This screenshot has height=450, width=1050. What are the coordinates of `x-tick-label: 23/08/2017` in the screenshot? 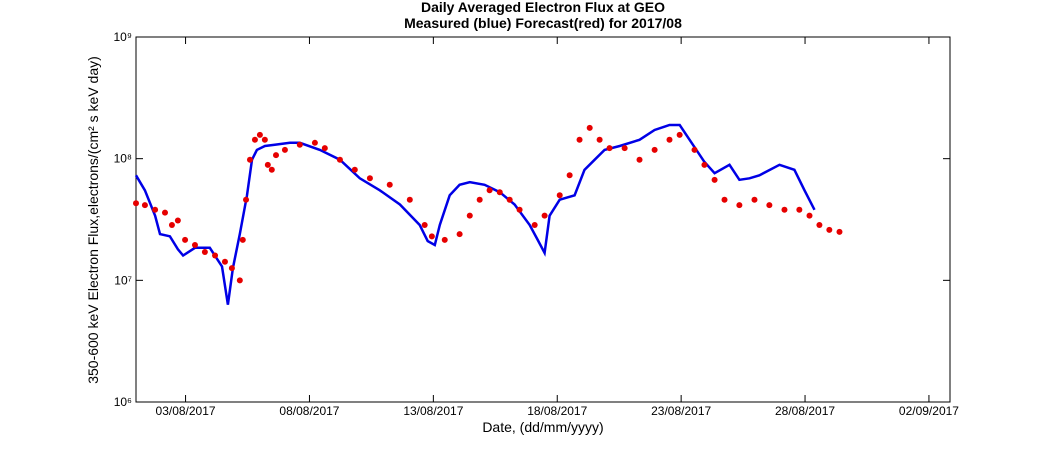 It's located at (681, 411).